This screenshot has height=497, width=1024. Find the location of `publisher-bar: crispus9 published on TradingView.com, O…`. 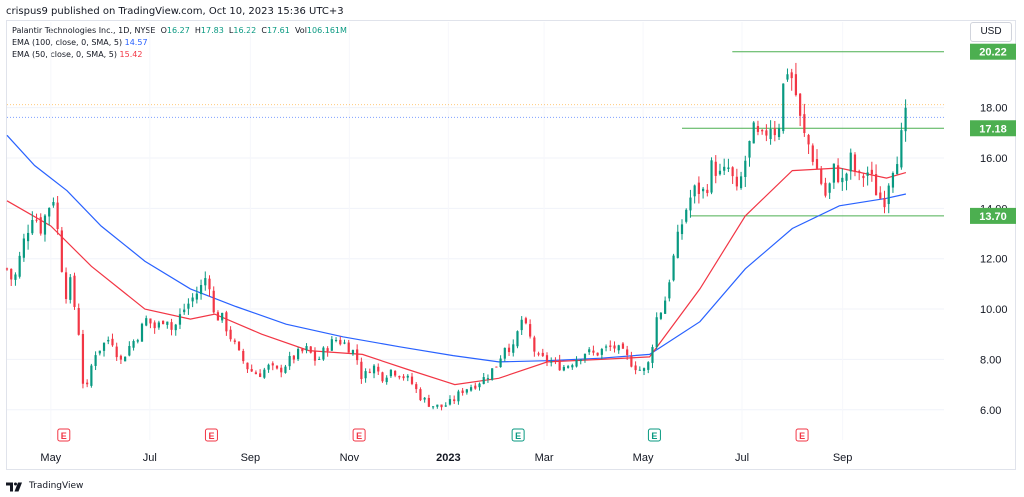

publisher-bar: crispus9 published on TradingView.com, O… is located at coordinates (512, 10).